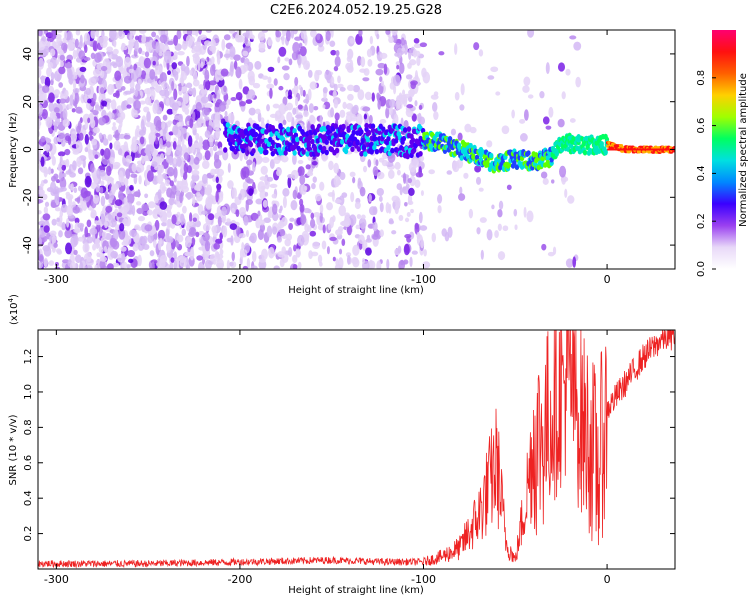 This screenshot has width=750, height=600. Describe the element at coordinates (743, 150) in the screenshot. I see `colorbar-label: Normalized spectral amplitude` at that location.